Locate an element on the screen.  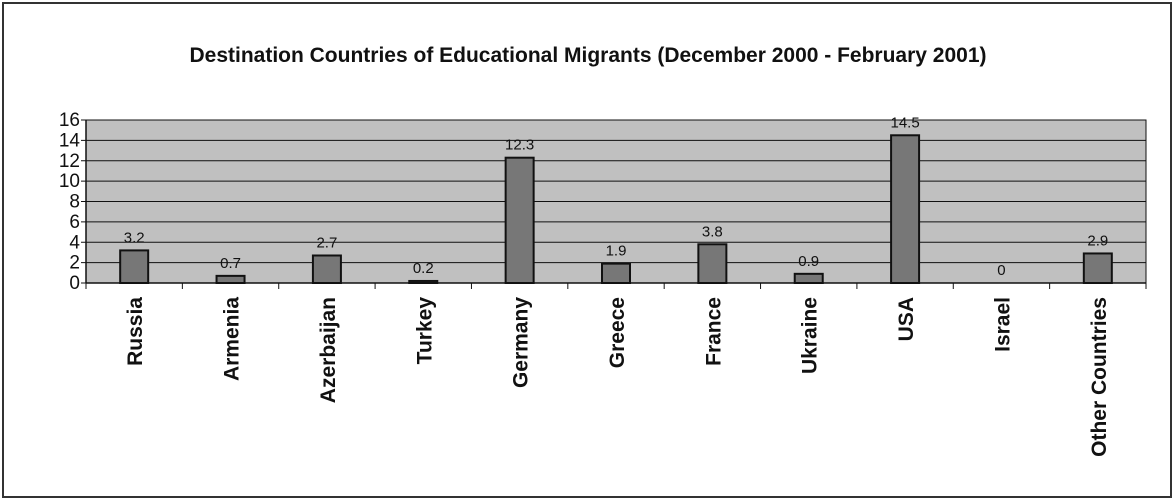
data-label: 12.3 is located at coordinates (519, 145).